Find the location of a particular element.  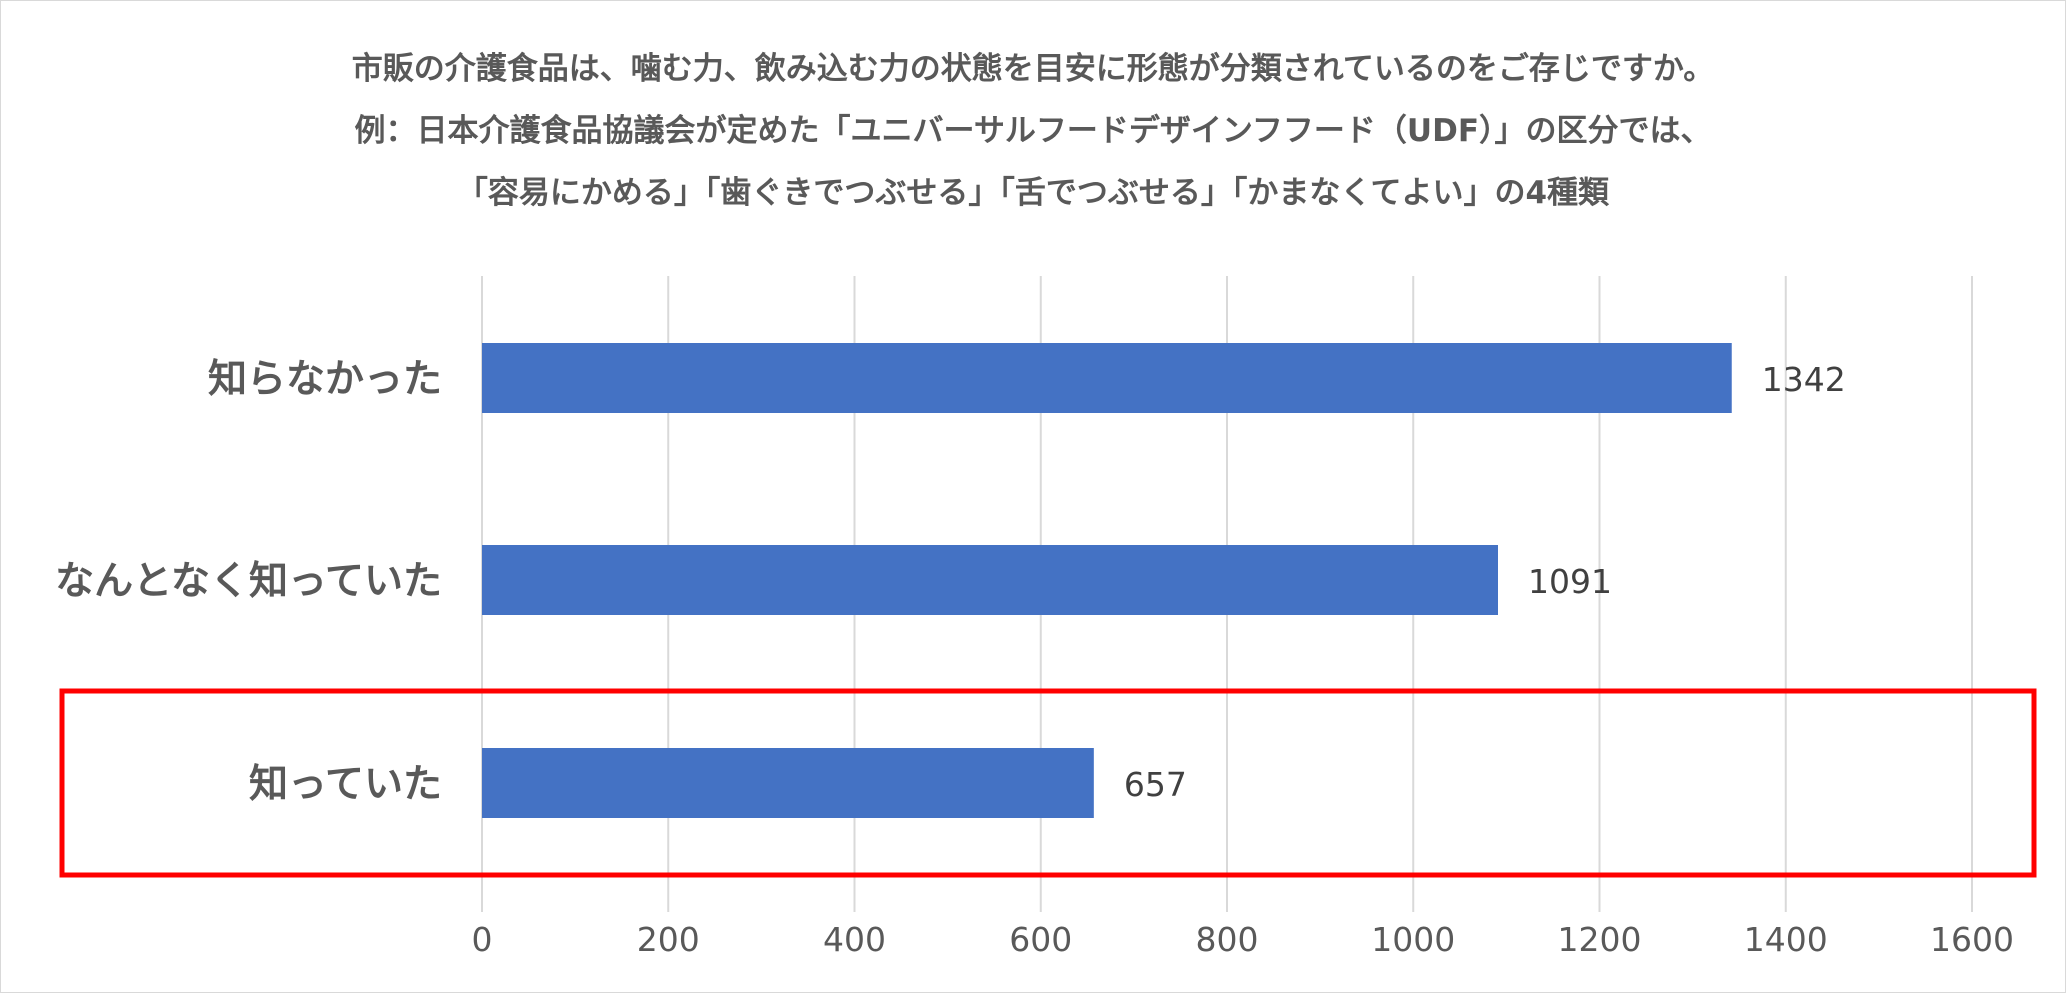

category-label-2: なんとなく知っていた is located at coordinates (248, 581).